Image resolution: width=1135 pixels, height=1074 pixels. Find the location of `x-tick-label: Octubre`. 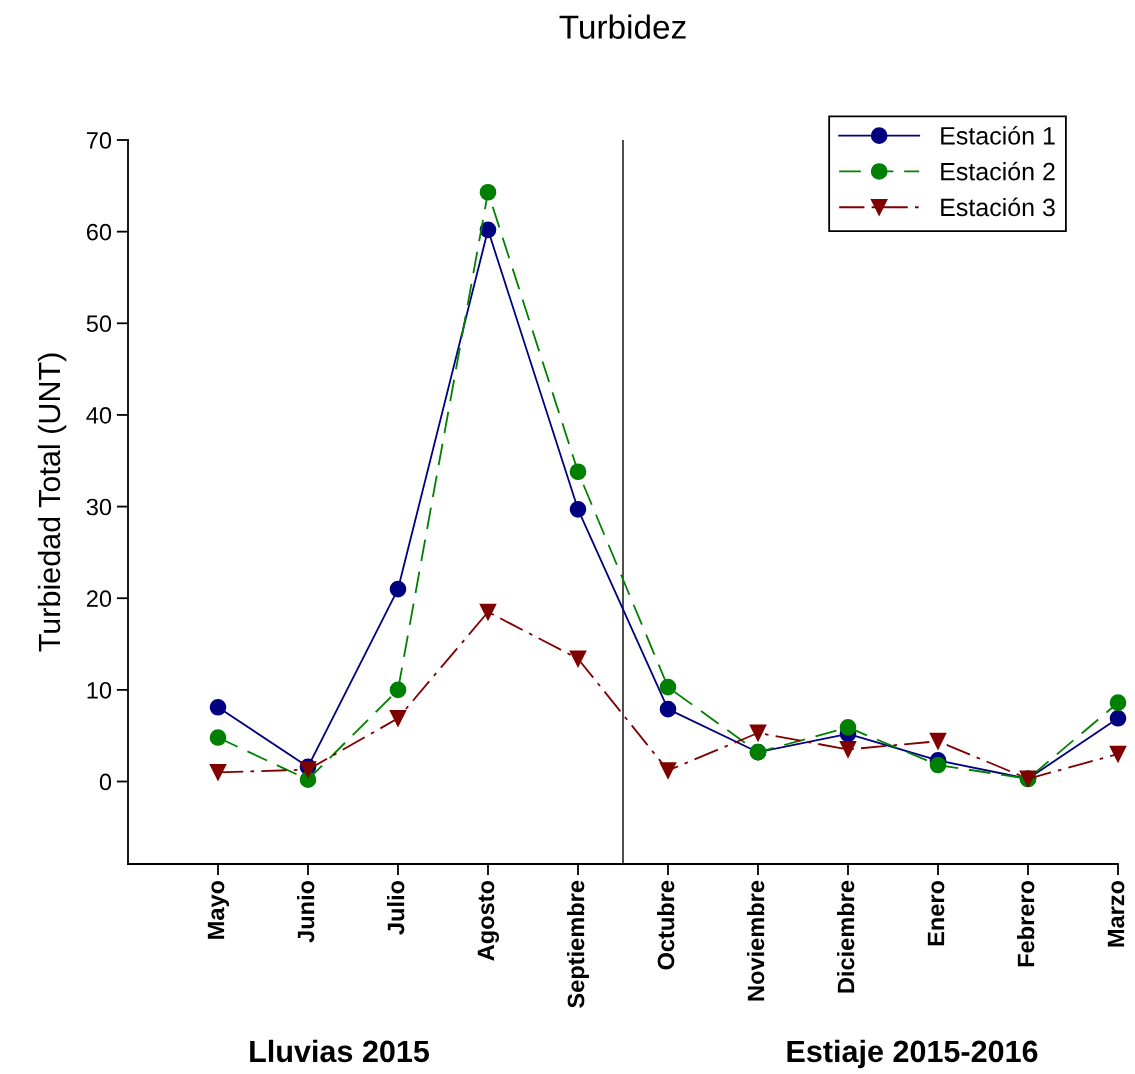

x-tick-label: Octubre is located at coordinates (665, 925).